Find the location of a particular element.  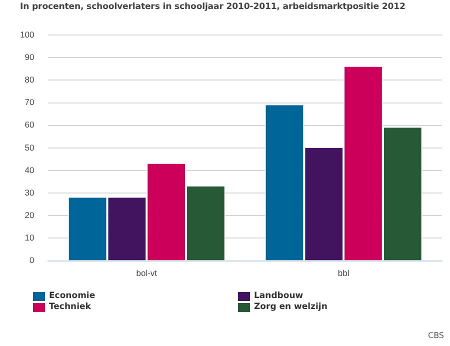

y-tick-label: 40 is located at coordinates (29, 169).